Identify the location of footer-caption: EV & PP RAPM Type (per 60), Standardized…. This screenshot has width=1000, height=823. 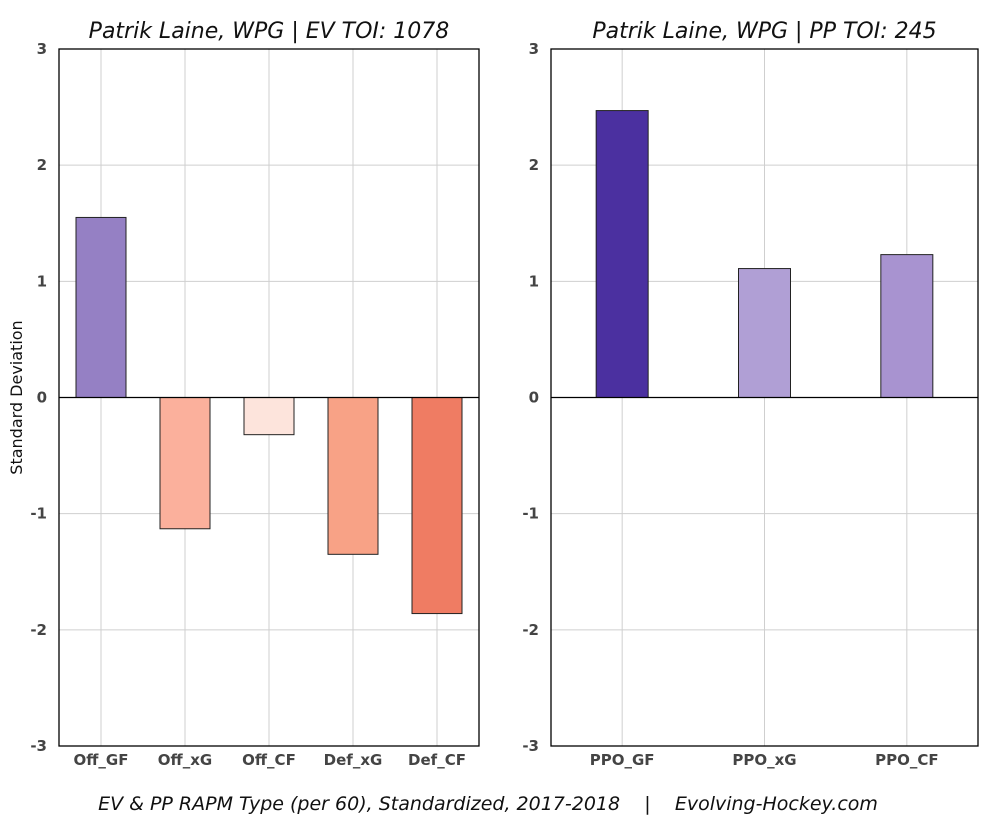
(488, 804).